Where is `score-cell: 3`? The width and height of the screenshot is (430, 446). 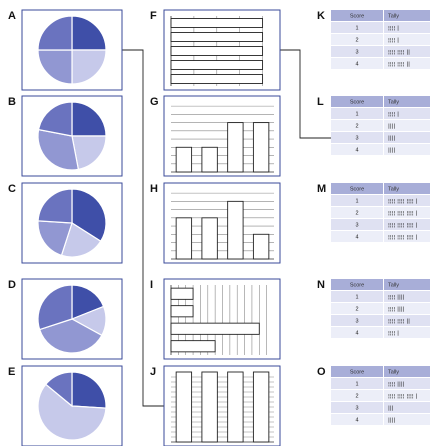
score-cell: 3 is located at coordinates (356, 322).